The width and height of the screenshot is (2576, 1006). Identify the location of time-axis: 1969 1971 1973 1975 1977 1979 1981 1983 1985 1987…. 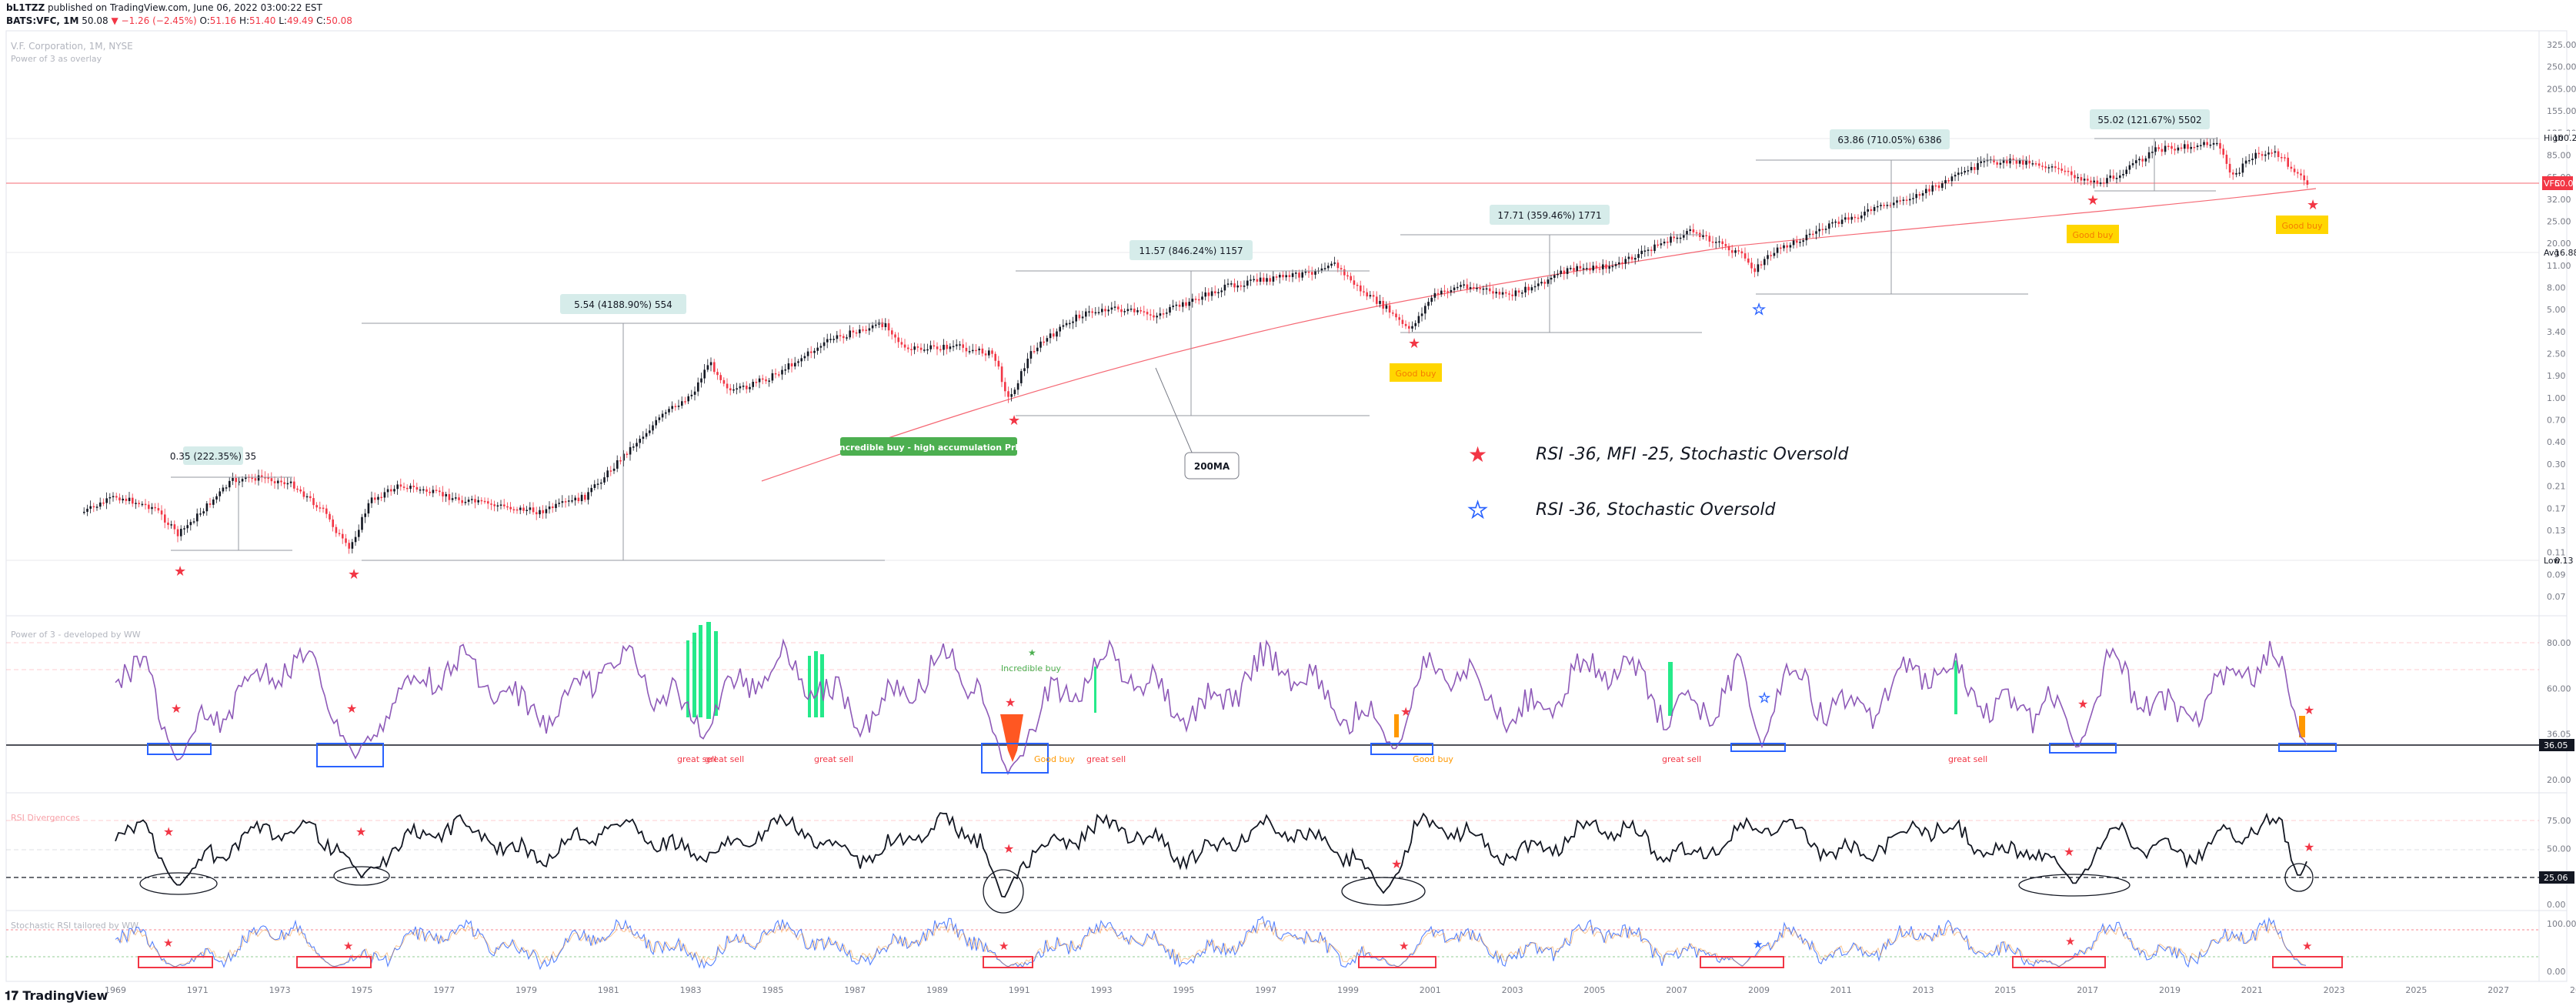
(1340, 990).